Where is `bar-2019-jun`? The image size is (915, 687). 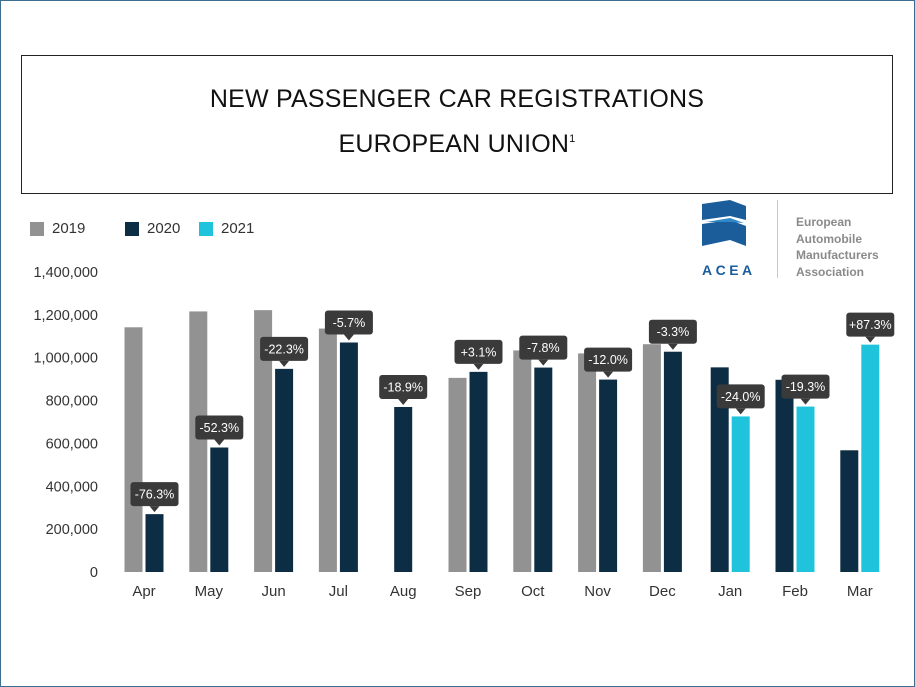
bar-2019-jun is located at coordinates (263, 441).